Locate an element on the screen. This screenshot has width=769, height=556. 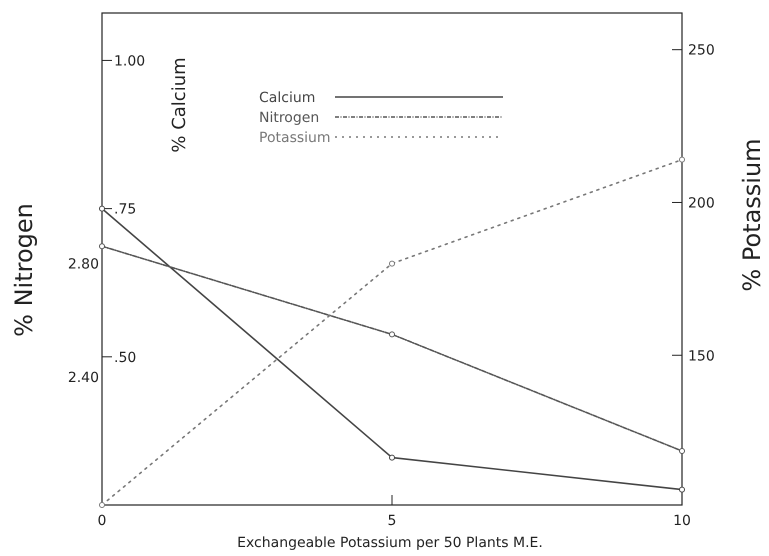
x-tick-label: 0 is located at coordinates (102, 521).